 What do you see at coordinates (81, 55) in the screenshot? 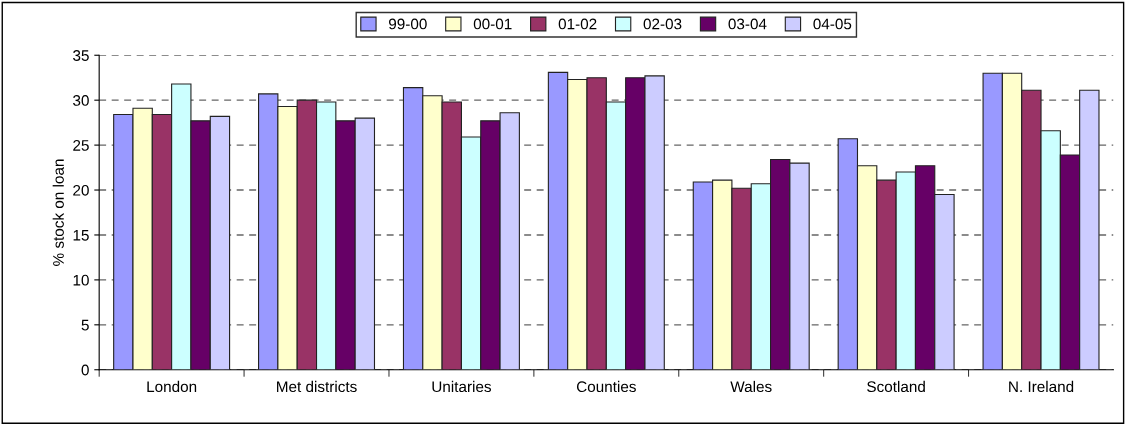
I see `y-tick-label: 35` at bounding box center [81, 55].